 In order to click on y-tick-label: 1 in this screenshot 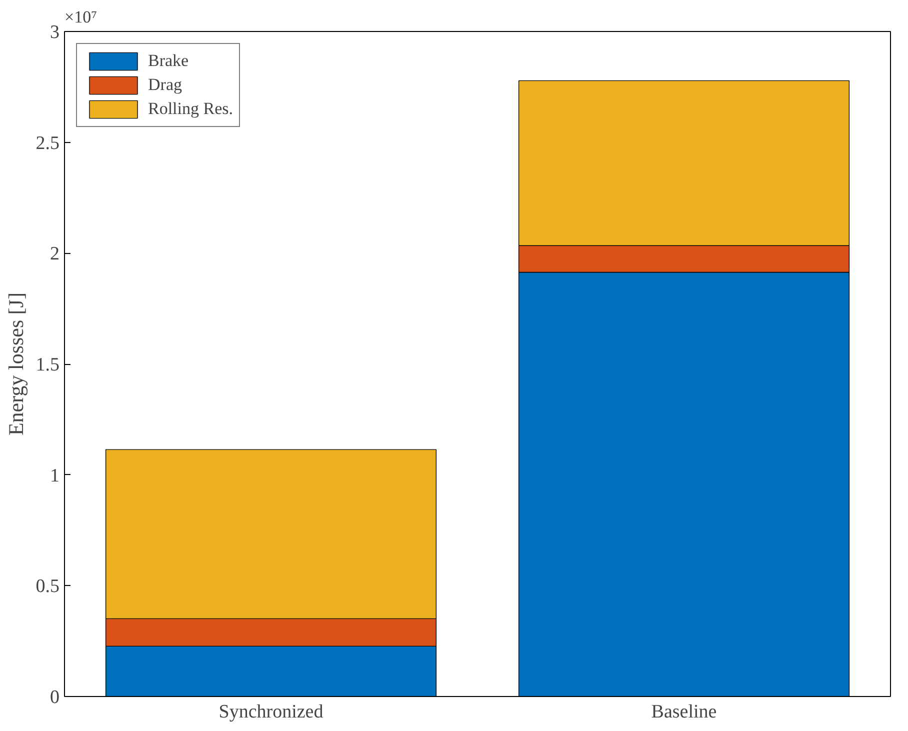, I will do `click(55, 475)`.